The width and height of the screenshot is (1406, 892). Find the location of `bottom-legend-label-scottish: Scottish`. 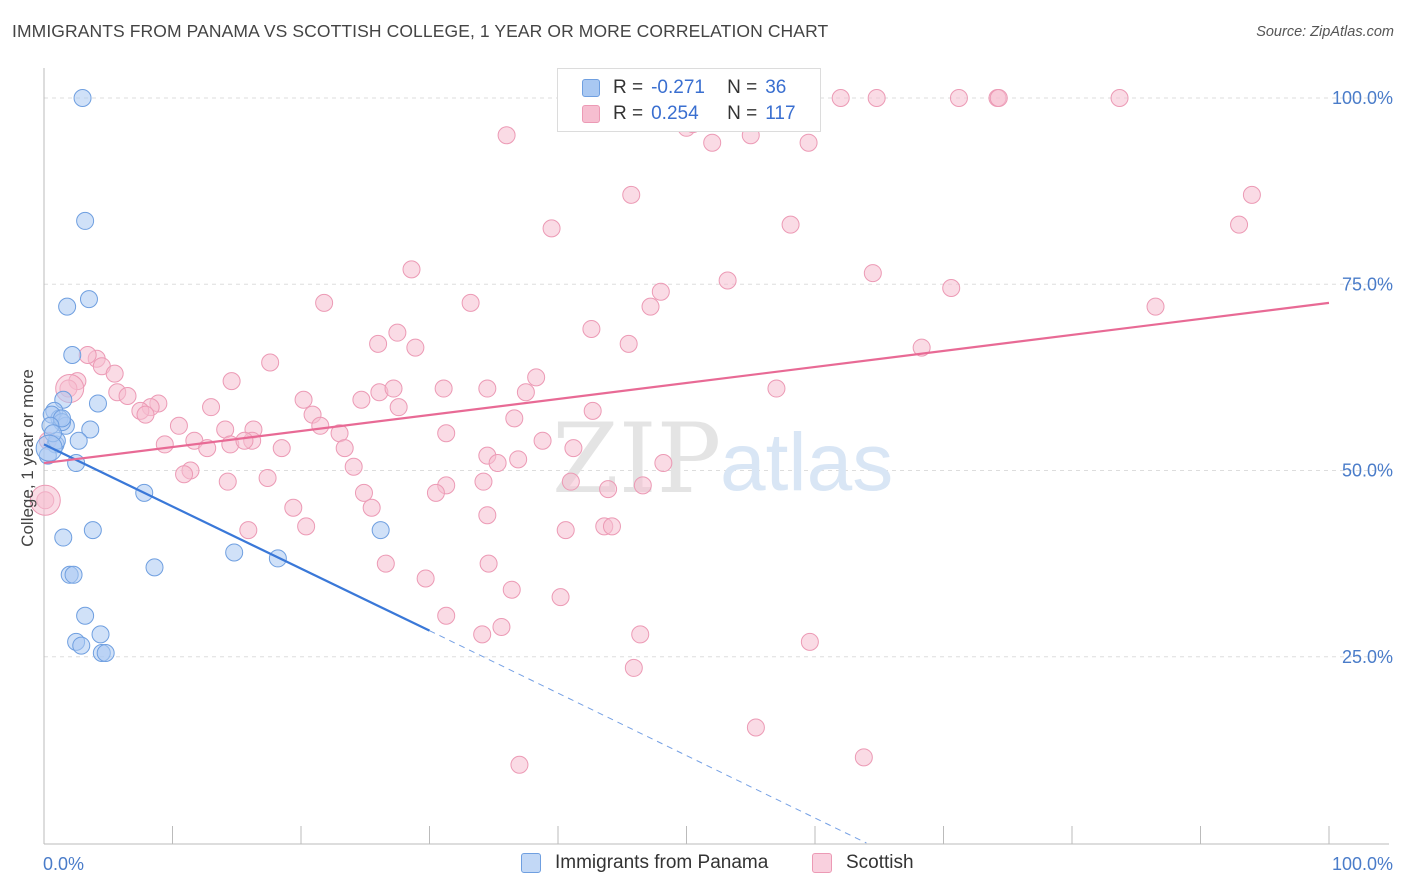

bottom-legend-label-scottish: Scottish is located at coordinates (880, 862).